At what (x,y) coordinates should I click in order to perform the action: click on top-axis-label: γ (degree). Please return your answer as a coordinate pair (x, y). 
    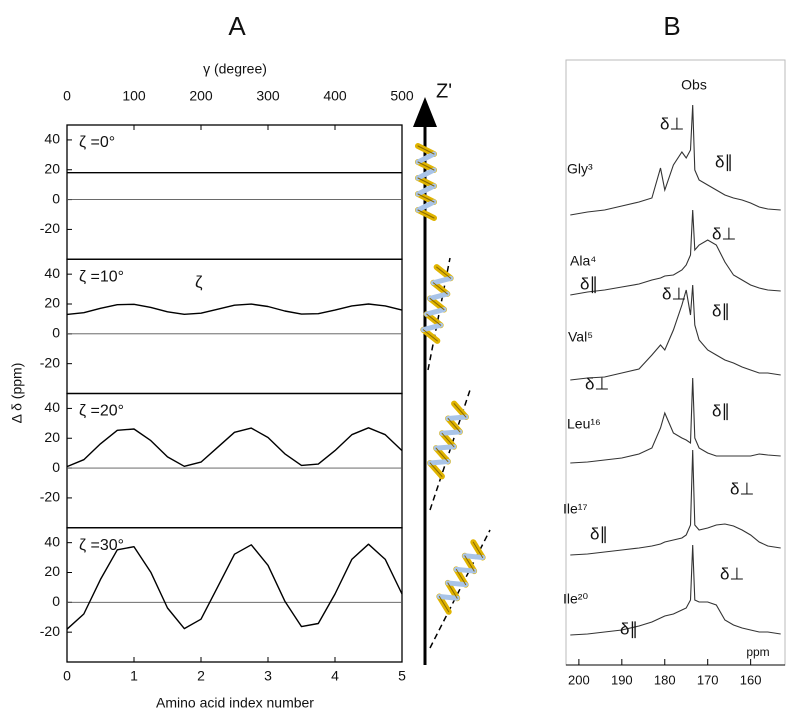
    Looking at the image, I should click on (235, 69).